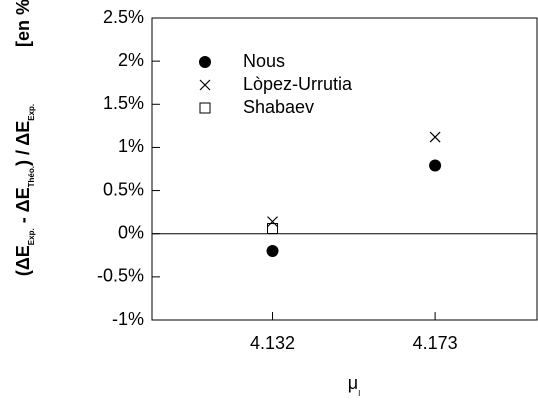  What do you see at coordinates (120, 276) in the screenshot?
I see `y-tick-label: -0.5%` at bounding box center [120, 276].